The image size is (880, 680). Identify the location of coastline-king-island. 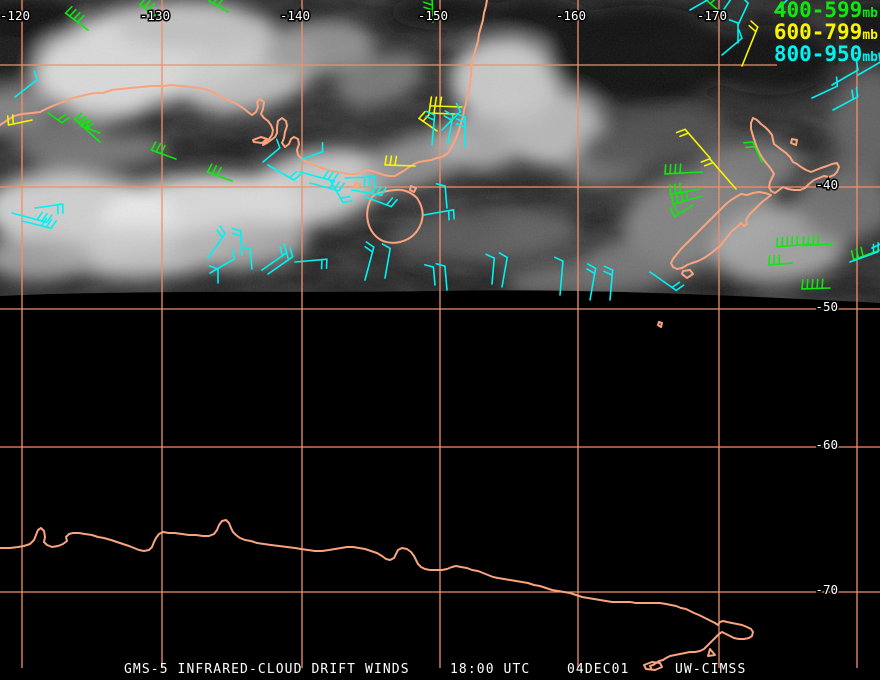
(357, 185).